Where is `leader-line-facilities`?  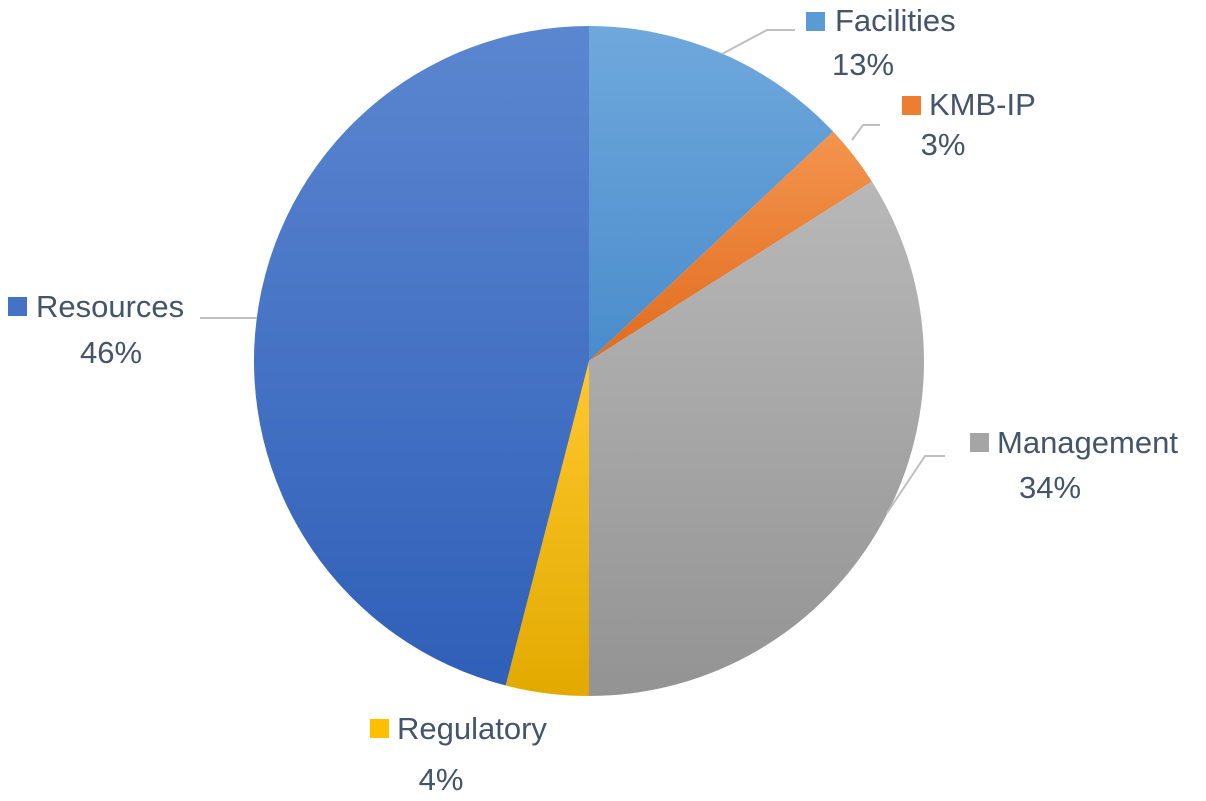
leader-line-facilities is located at coordinates (758, 42).